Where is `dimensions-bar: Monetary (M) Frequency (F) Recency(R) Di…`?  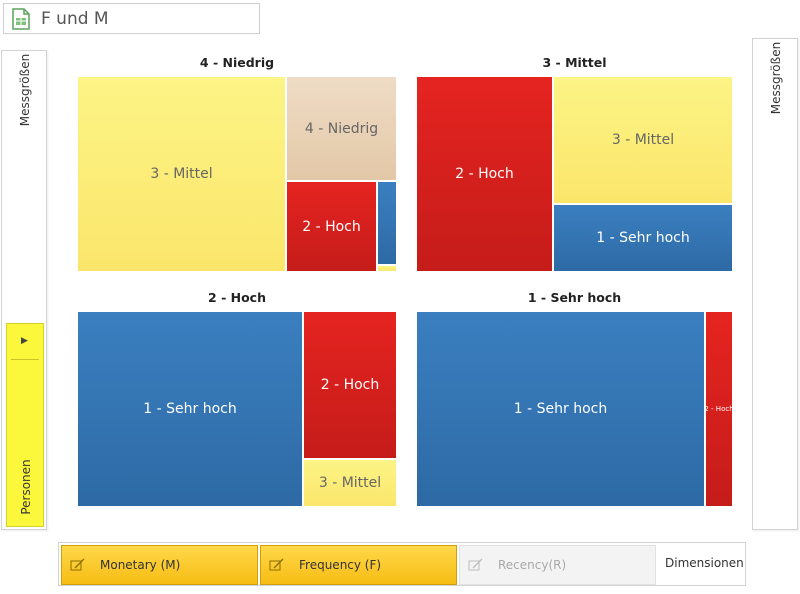
dimensions-bar: Monetary (M) Frequency (F) Recency(R) Di… is located at coordinates (402, 564).